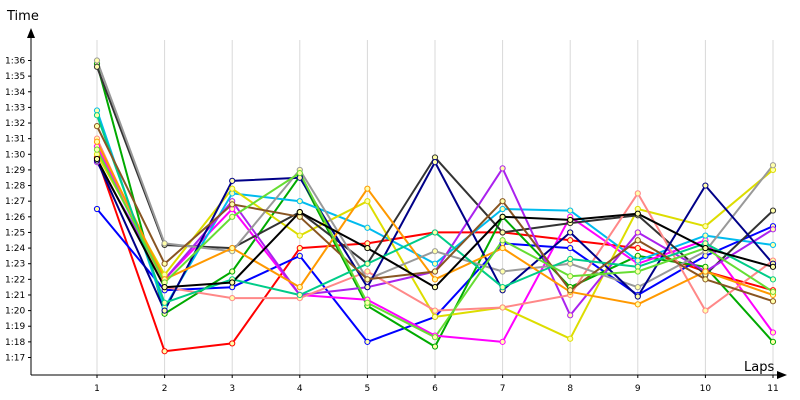  I want to click on x-tick-label: 1, so click(97, 389).